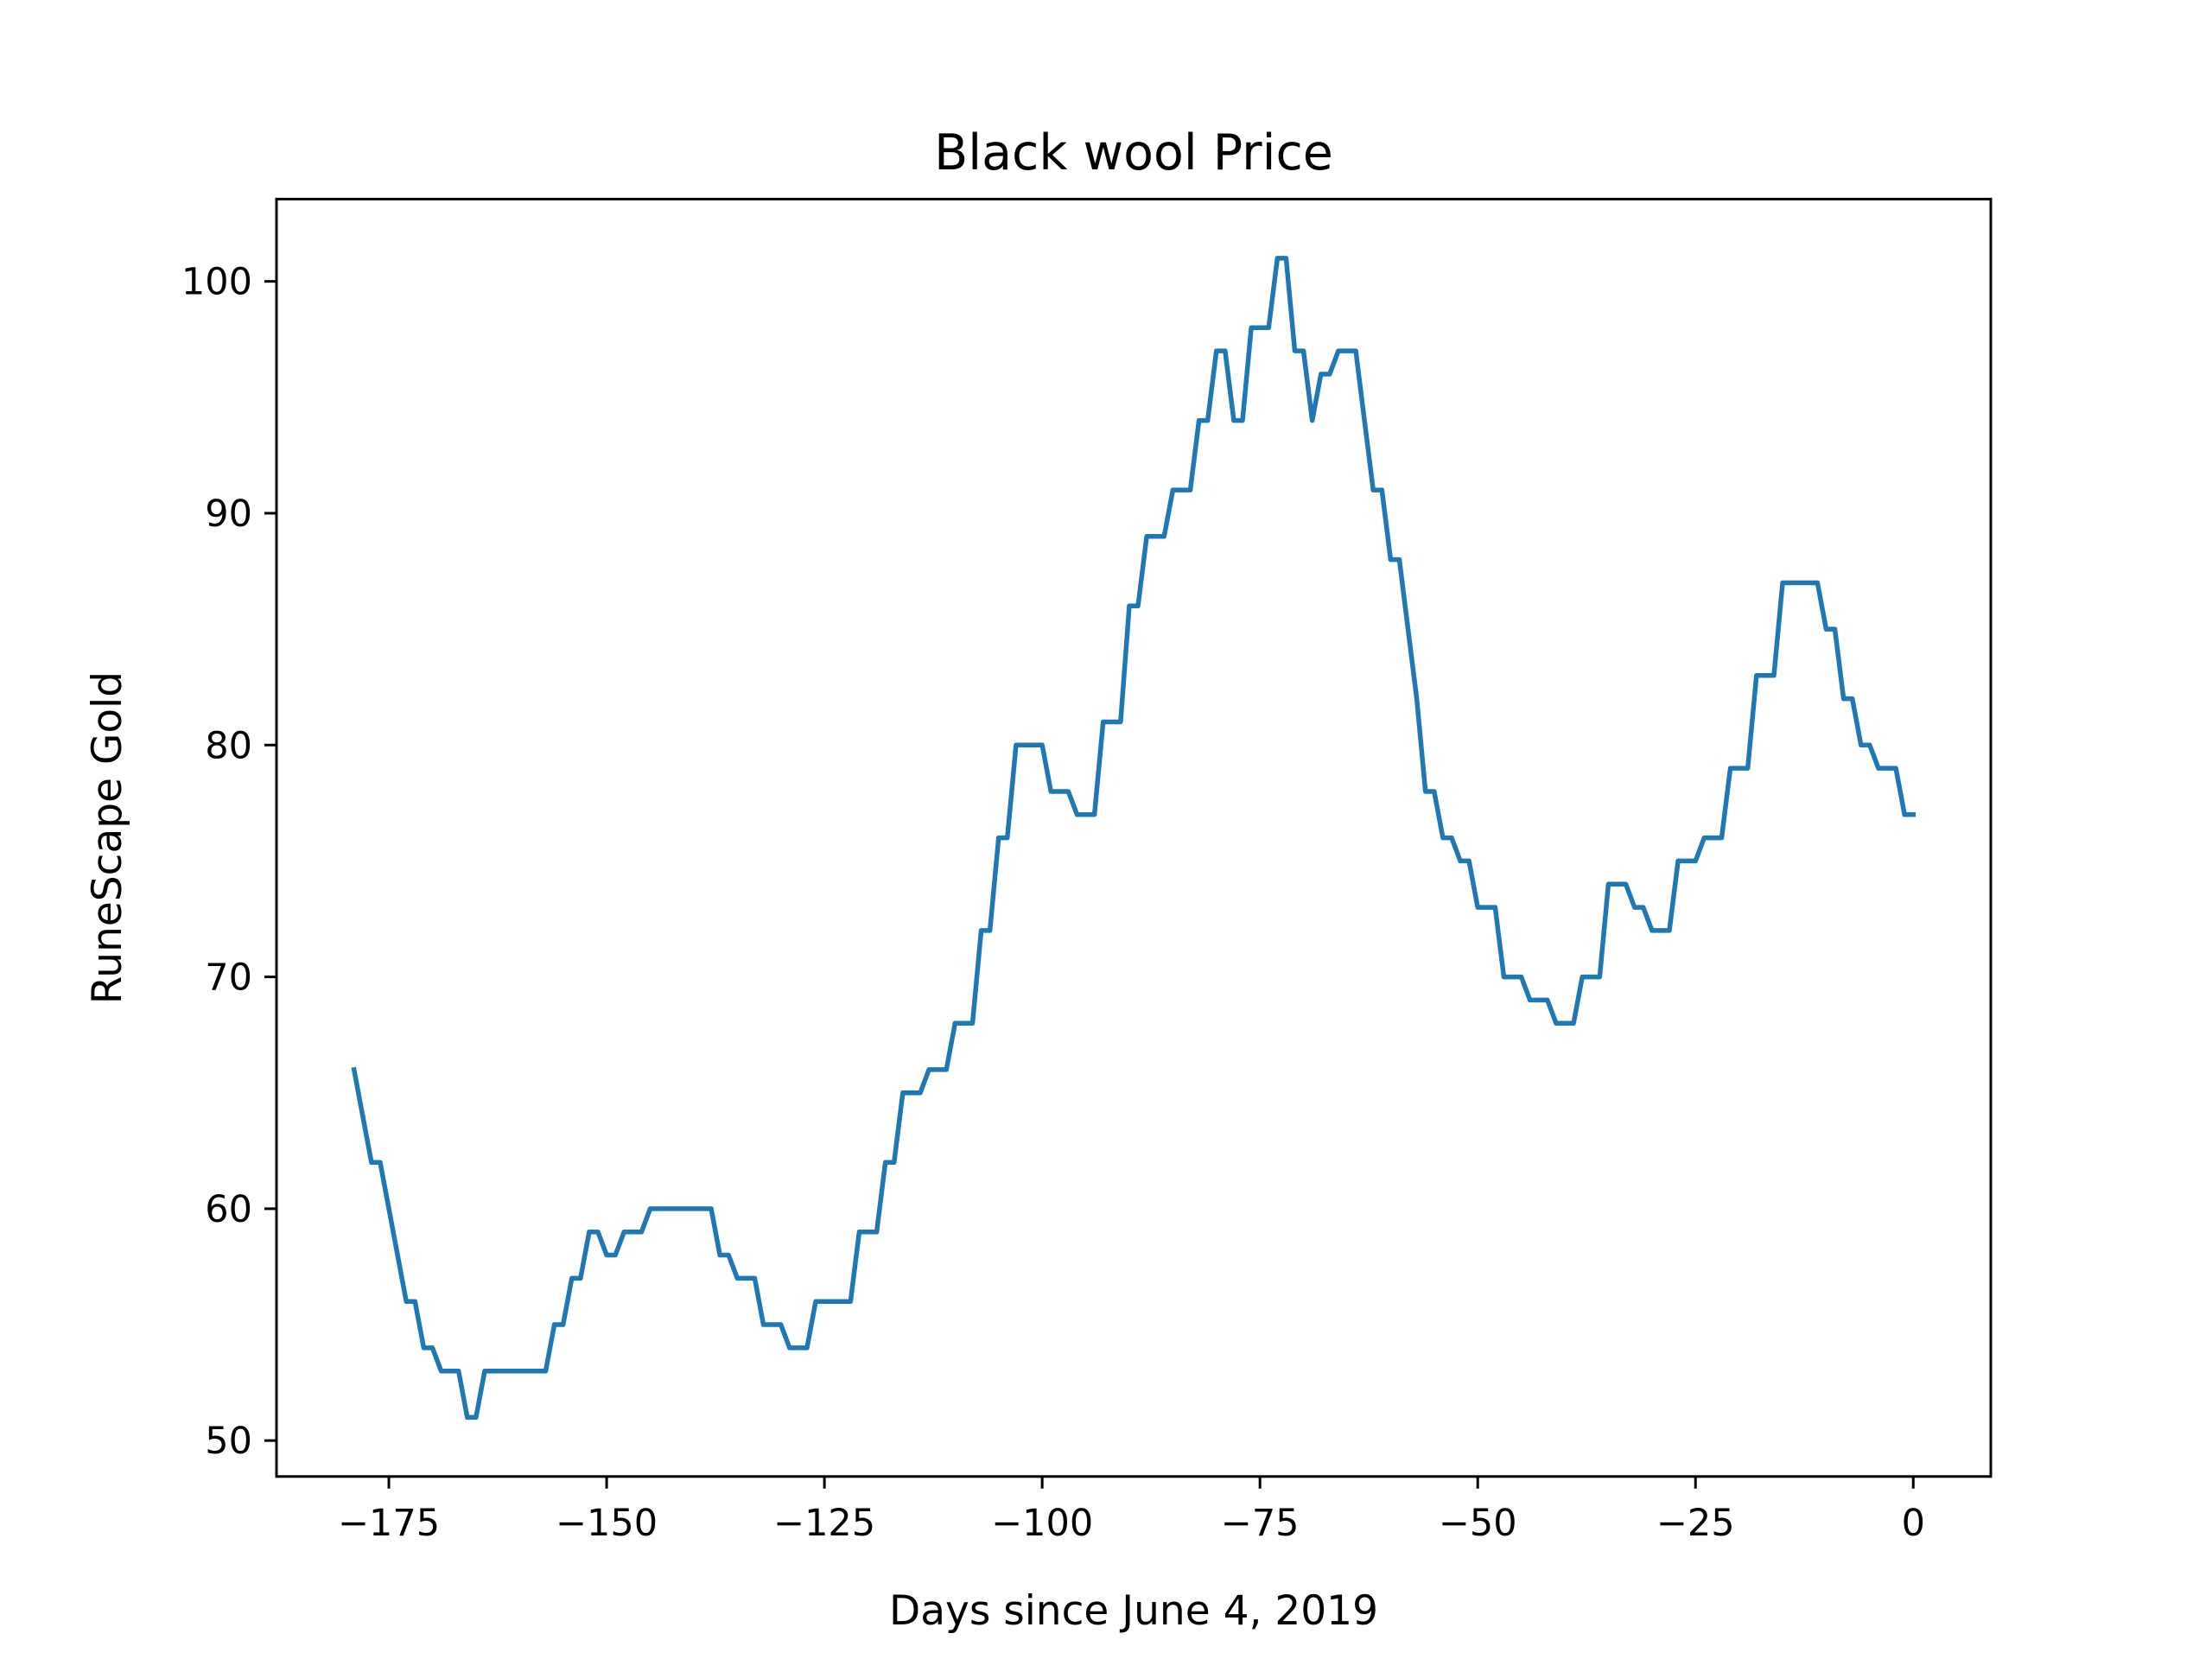 This screenshot has width=2212, height=1659. I want to click on x-tick-label: −150, so click(607, 1523).